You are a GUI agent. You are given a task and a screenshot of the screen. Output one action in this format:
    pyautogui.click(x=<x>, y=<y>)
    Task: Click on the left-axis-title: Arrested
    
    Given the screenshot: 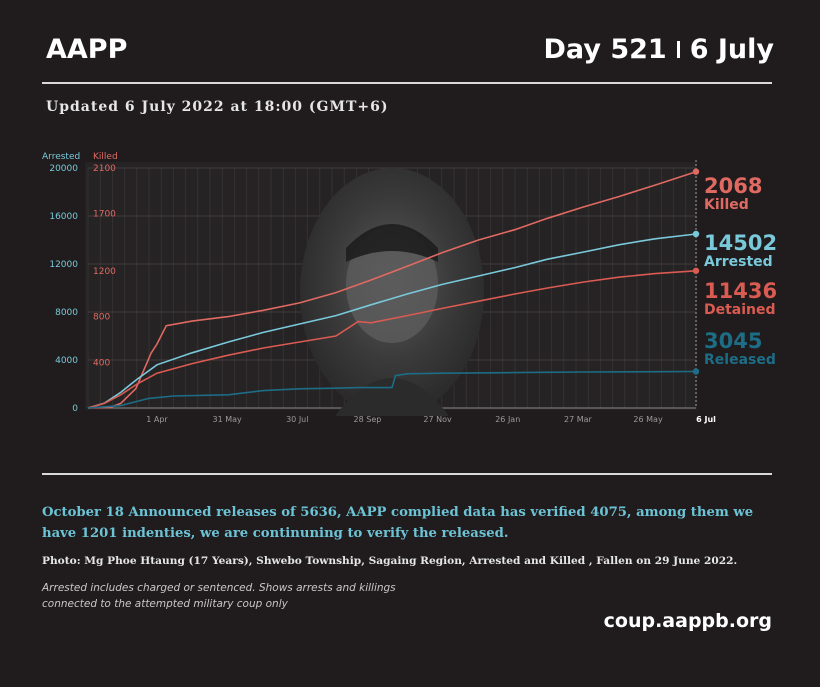 What is the action you would take?
    pyautogui.click(x=61, y=157)
    